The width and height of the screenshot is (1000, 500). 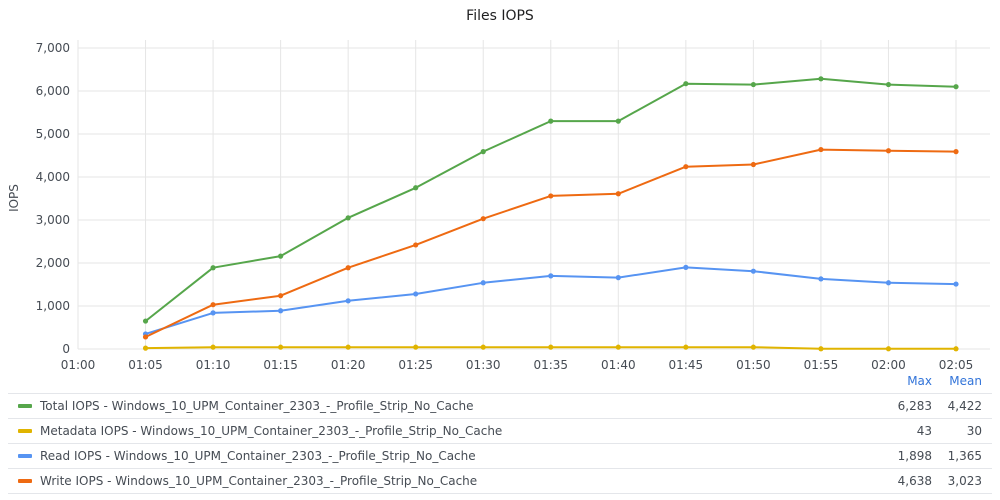 I want to click on x-tick-label: 02:00, so click(x=888, y=365).